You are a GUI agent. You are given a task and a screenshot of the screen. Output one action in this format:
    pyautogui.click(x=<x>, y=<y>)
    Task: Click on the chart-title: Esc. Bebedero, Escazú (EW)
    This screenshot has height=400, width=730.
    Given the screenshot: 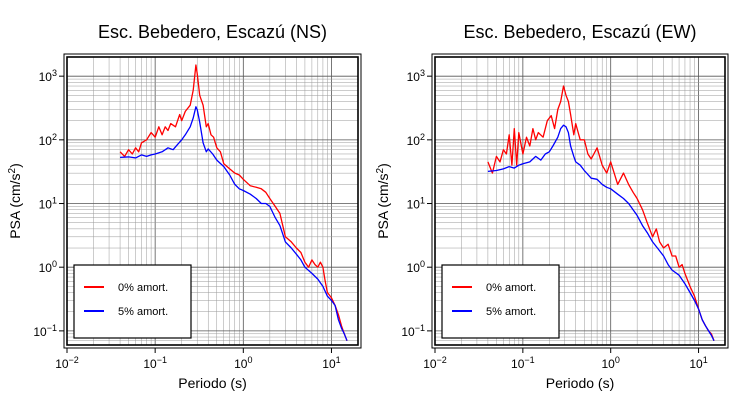 What is the action you would take?
    pyautogui.click(x=579, y=32)
    